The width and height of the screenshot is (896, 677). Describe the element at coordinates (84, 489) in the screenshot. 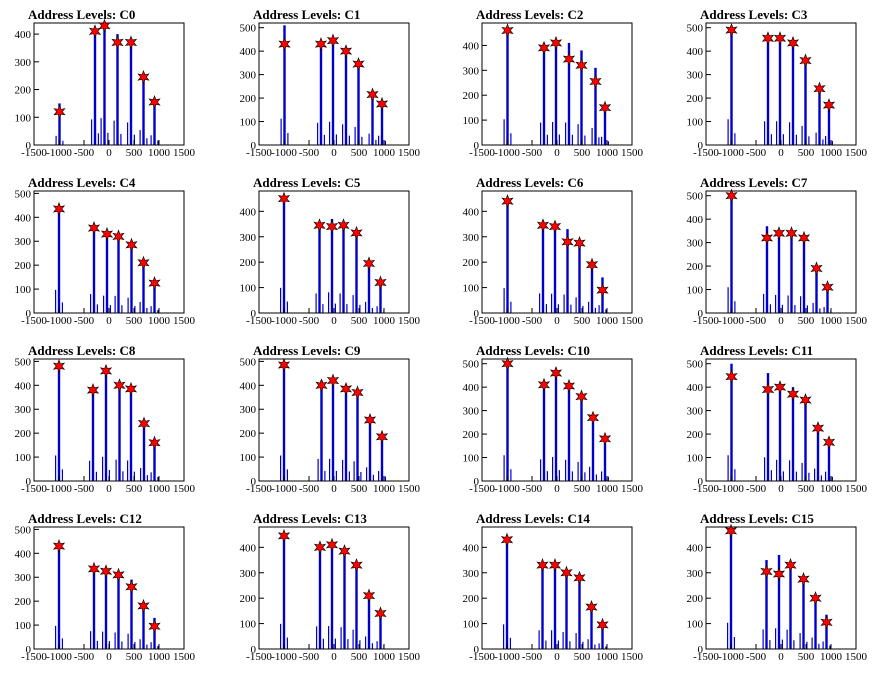

I see `x-tick-label: -500` at that location.